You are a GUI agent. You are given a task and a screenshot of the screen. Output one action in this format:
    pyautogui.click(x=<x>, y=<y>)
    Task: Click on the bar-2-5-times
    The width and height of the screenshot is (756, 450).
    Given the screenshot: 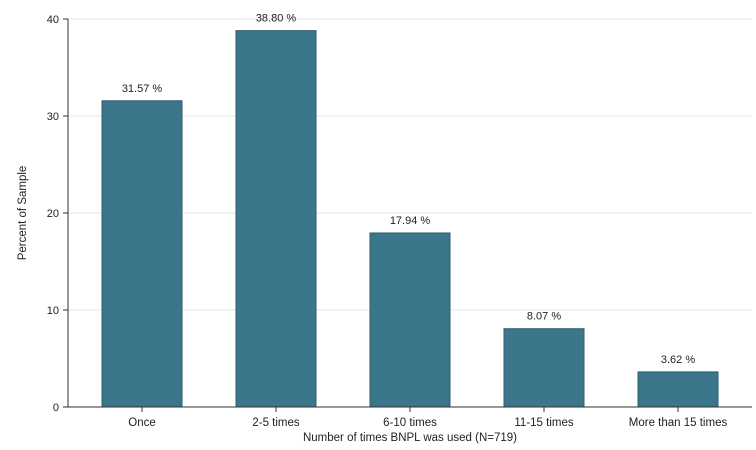 What is the action you would take?
    pyautogui.click(x=276, y=219)
    